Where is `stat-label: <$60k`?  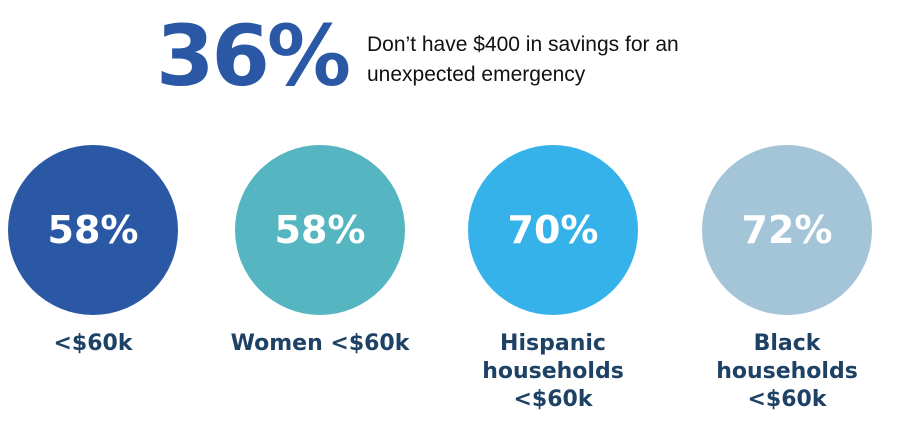
stat-label: <$60k is located at coordinates (101, 344).